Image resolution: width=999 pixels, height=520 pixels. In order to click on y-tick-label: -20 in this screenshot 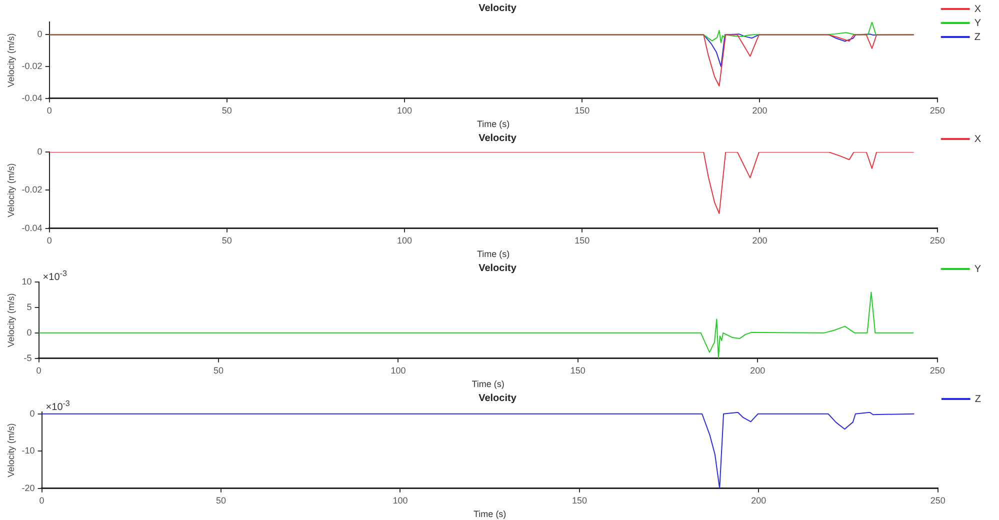, I will do `click(28, 487)`.